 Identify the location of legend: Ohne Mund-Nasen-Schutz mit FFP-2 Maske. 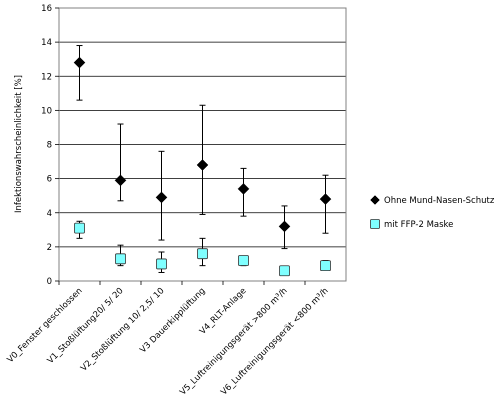
(432, 212).